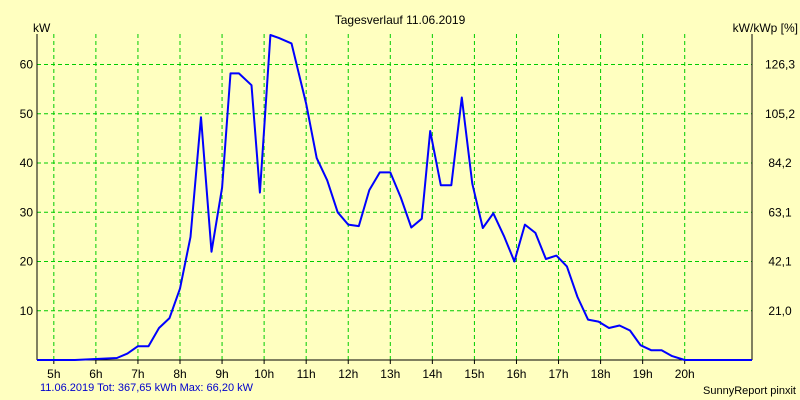 The width and height of the screenshot is (800, 400). Describe the element at coordinates (27, 188) in the screenshot. I see `y-ticks-left: 10 20 30 40 50 60` at that location.